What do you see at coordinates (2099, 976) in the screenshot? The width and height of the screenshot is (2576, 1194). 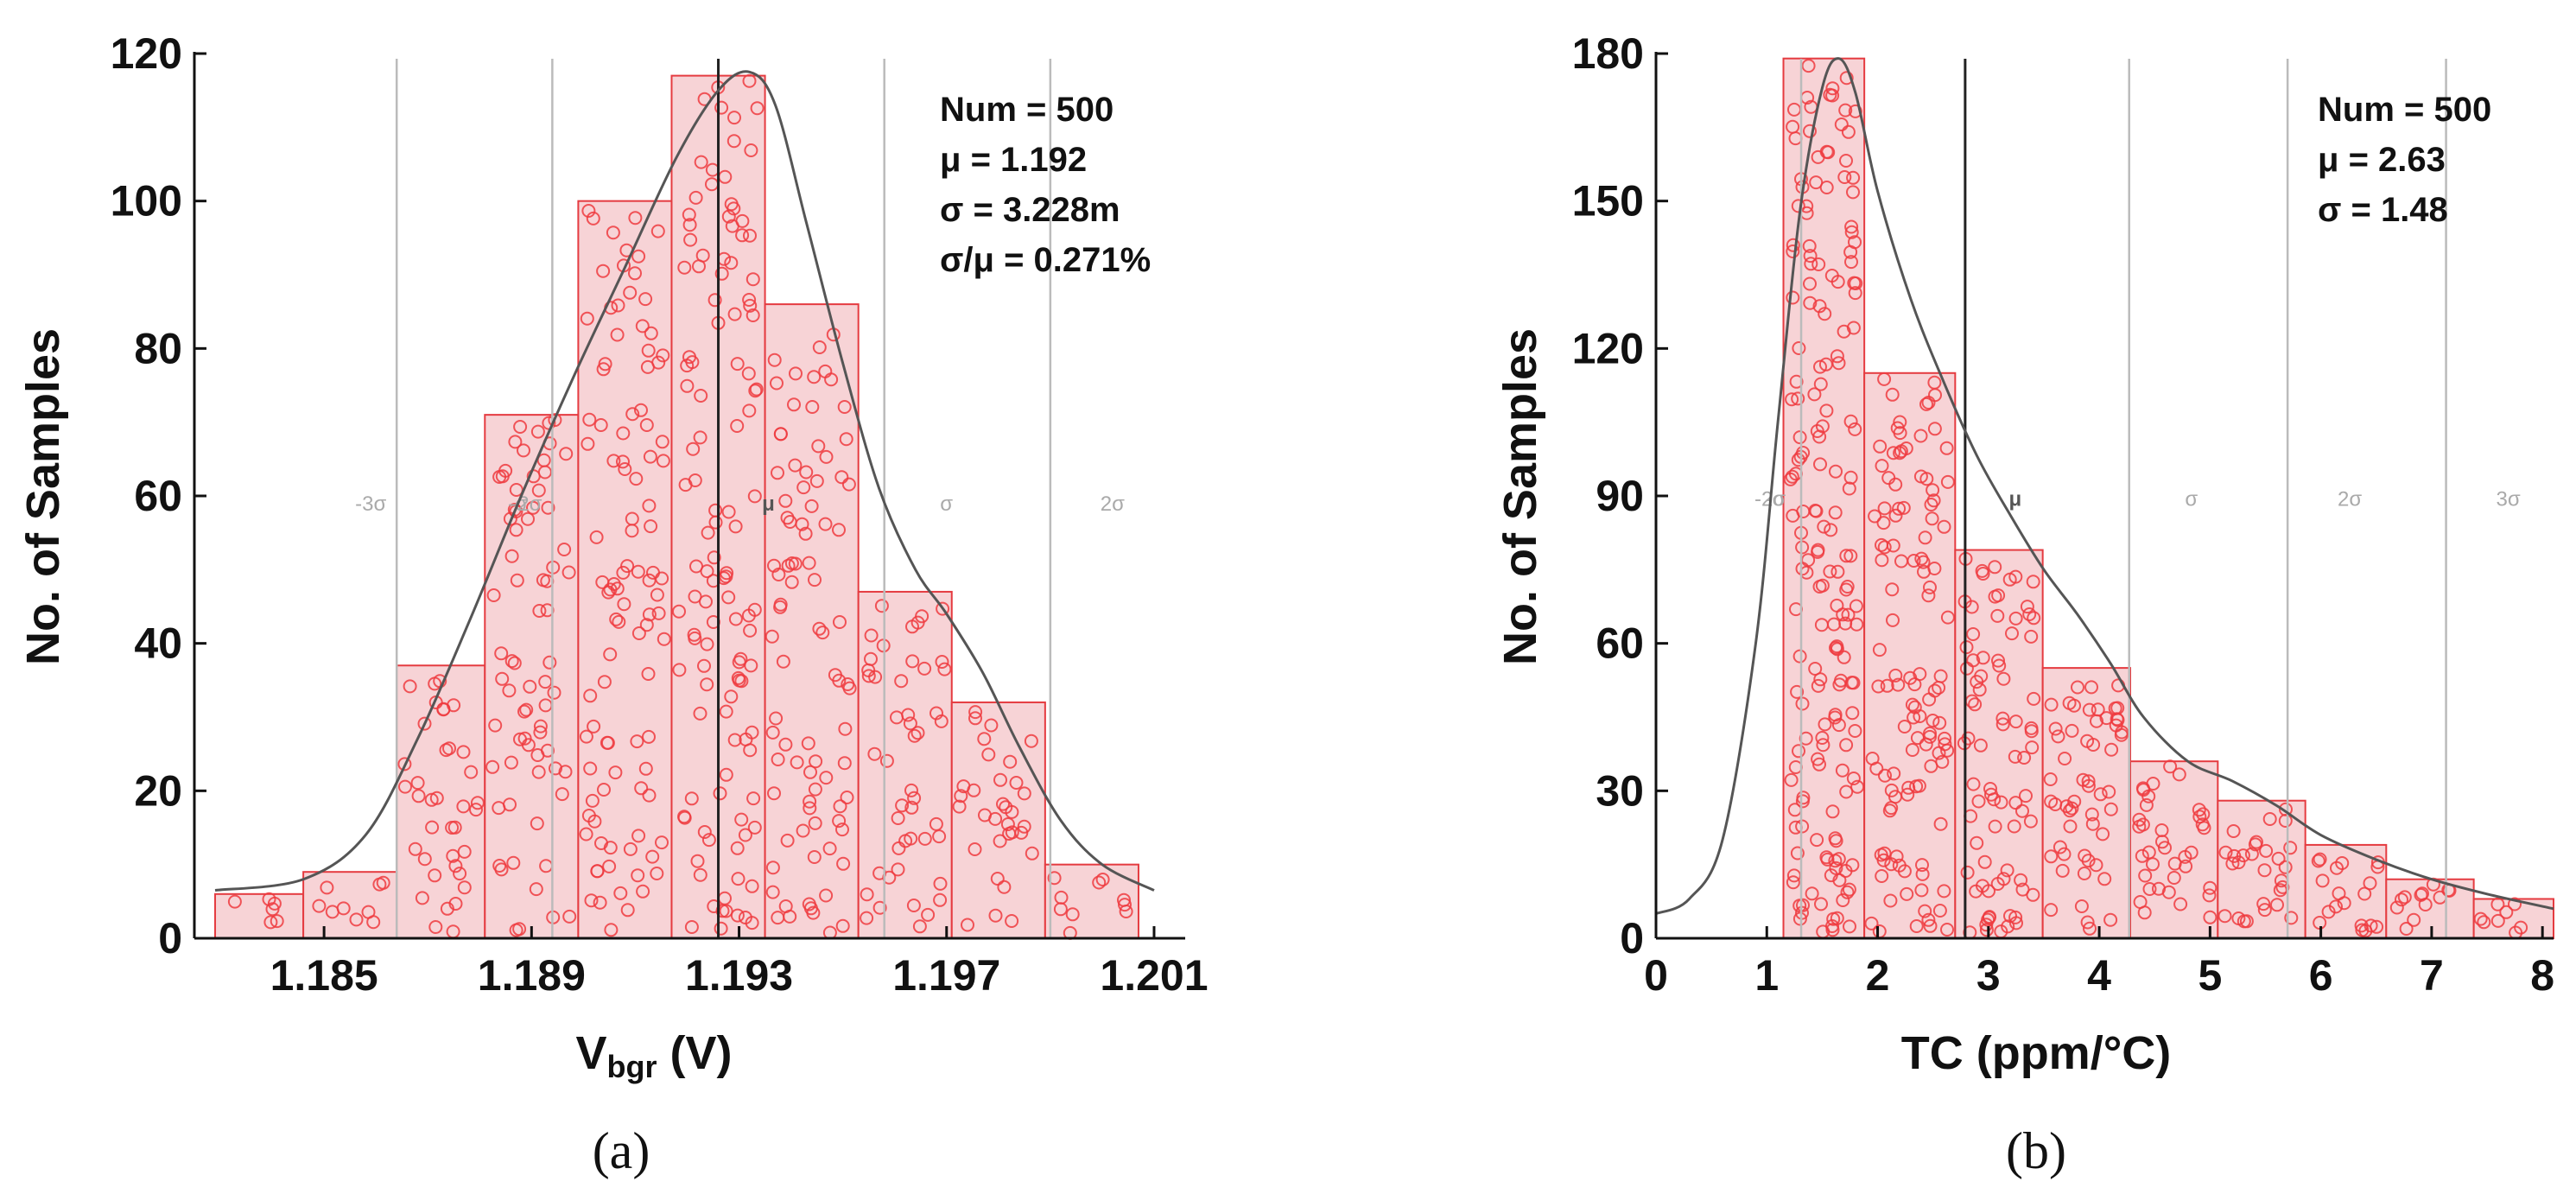 I see `panel-b-x-tick-label: 4` at bounding box center [2099, 976].